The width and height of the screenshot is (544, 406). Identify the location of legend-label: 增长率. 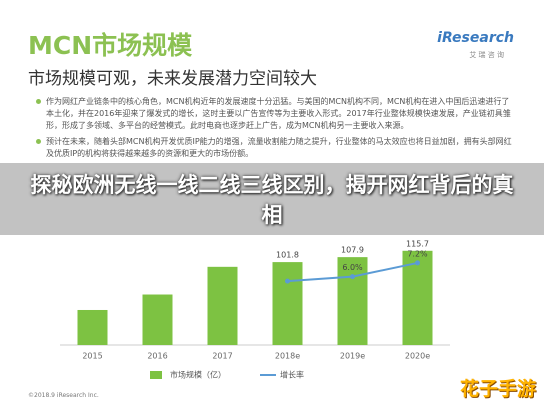
(292, 375).